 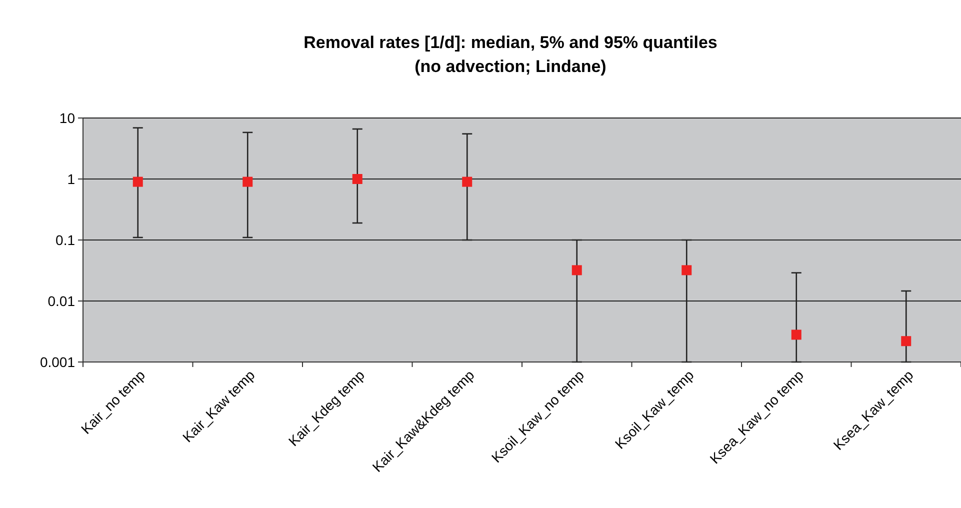 What do you see at coordinates (66, 240) in the screenshot?
I see `y-tick-label: 0.1` at bounding box center [66, 240].